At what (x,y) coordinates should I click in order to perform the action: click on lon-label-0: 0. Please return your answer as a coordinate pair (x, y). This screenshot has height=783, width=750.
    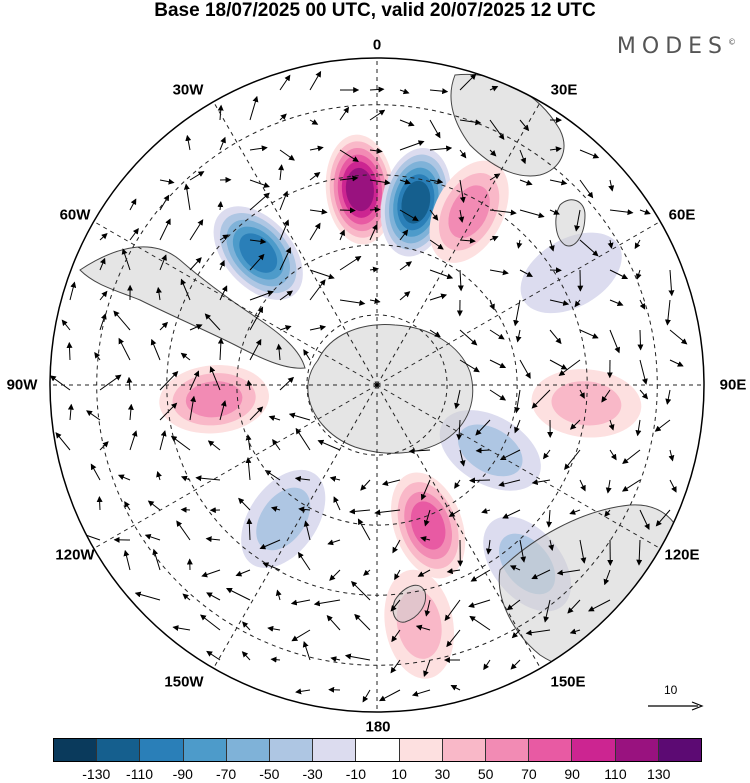
    Looking at the image, I should click on (377, 45).